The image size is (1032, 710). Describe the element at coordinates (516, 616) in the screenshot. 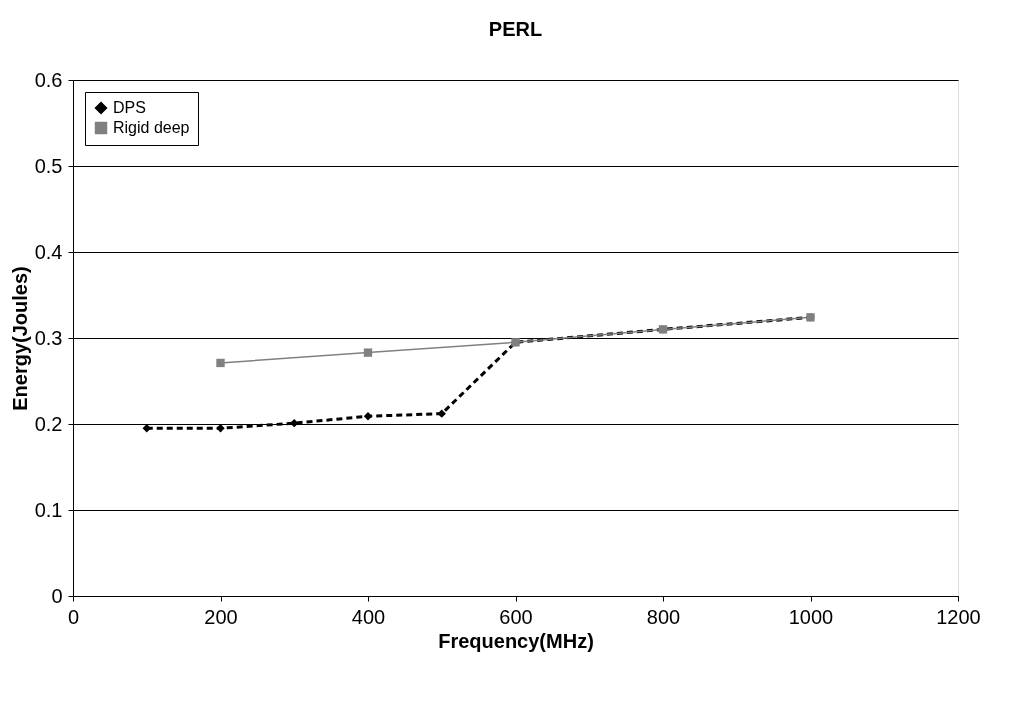

I see `x-tick-label: 600` at that location.